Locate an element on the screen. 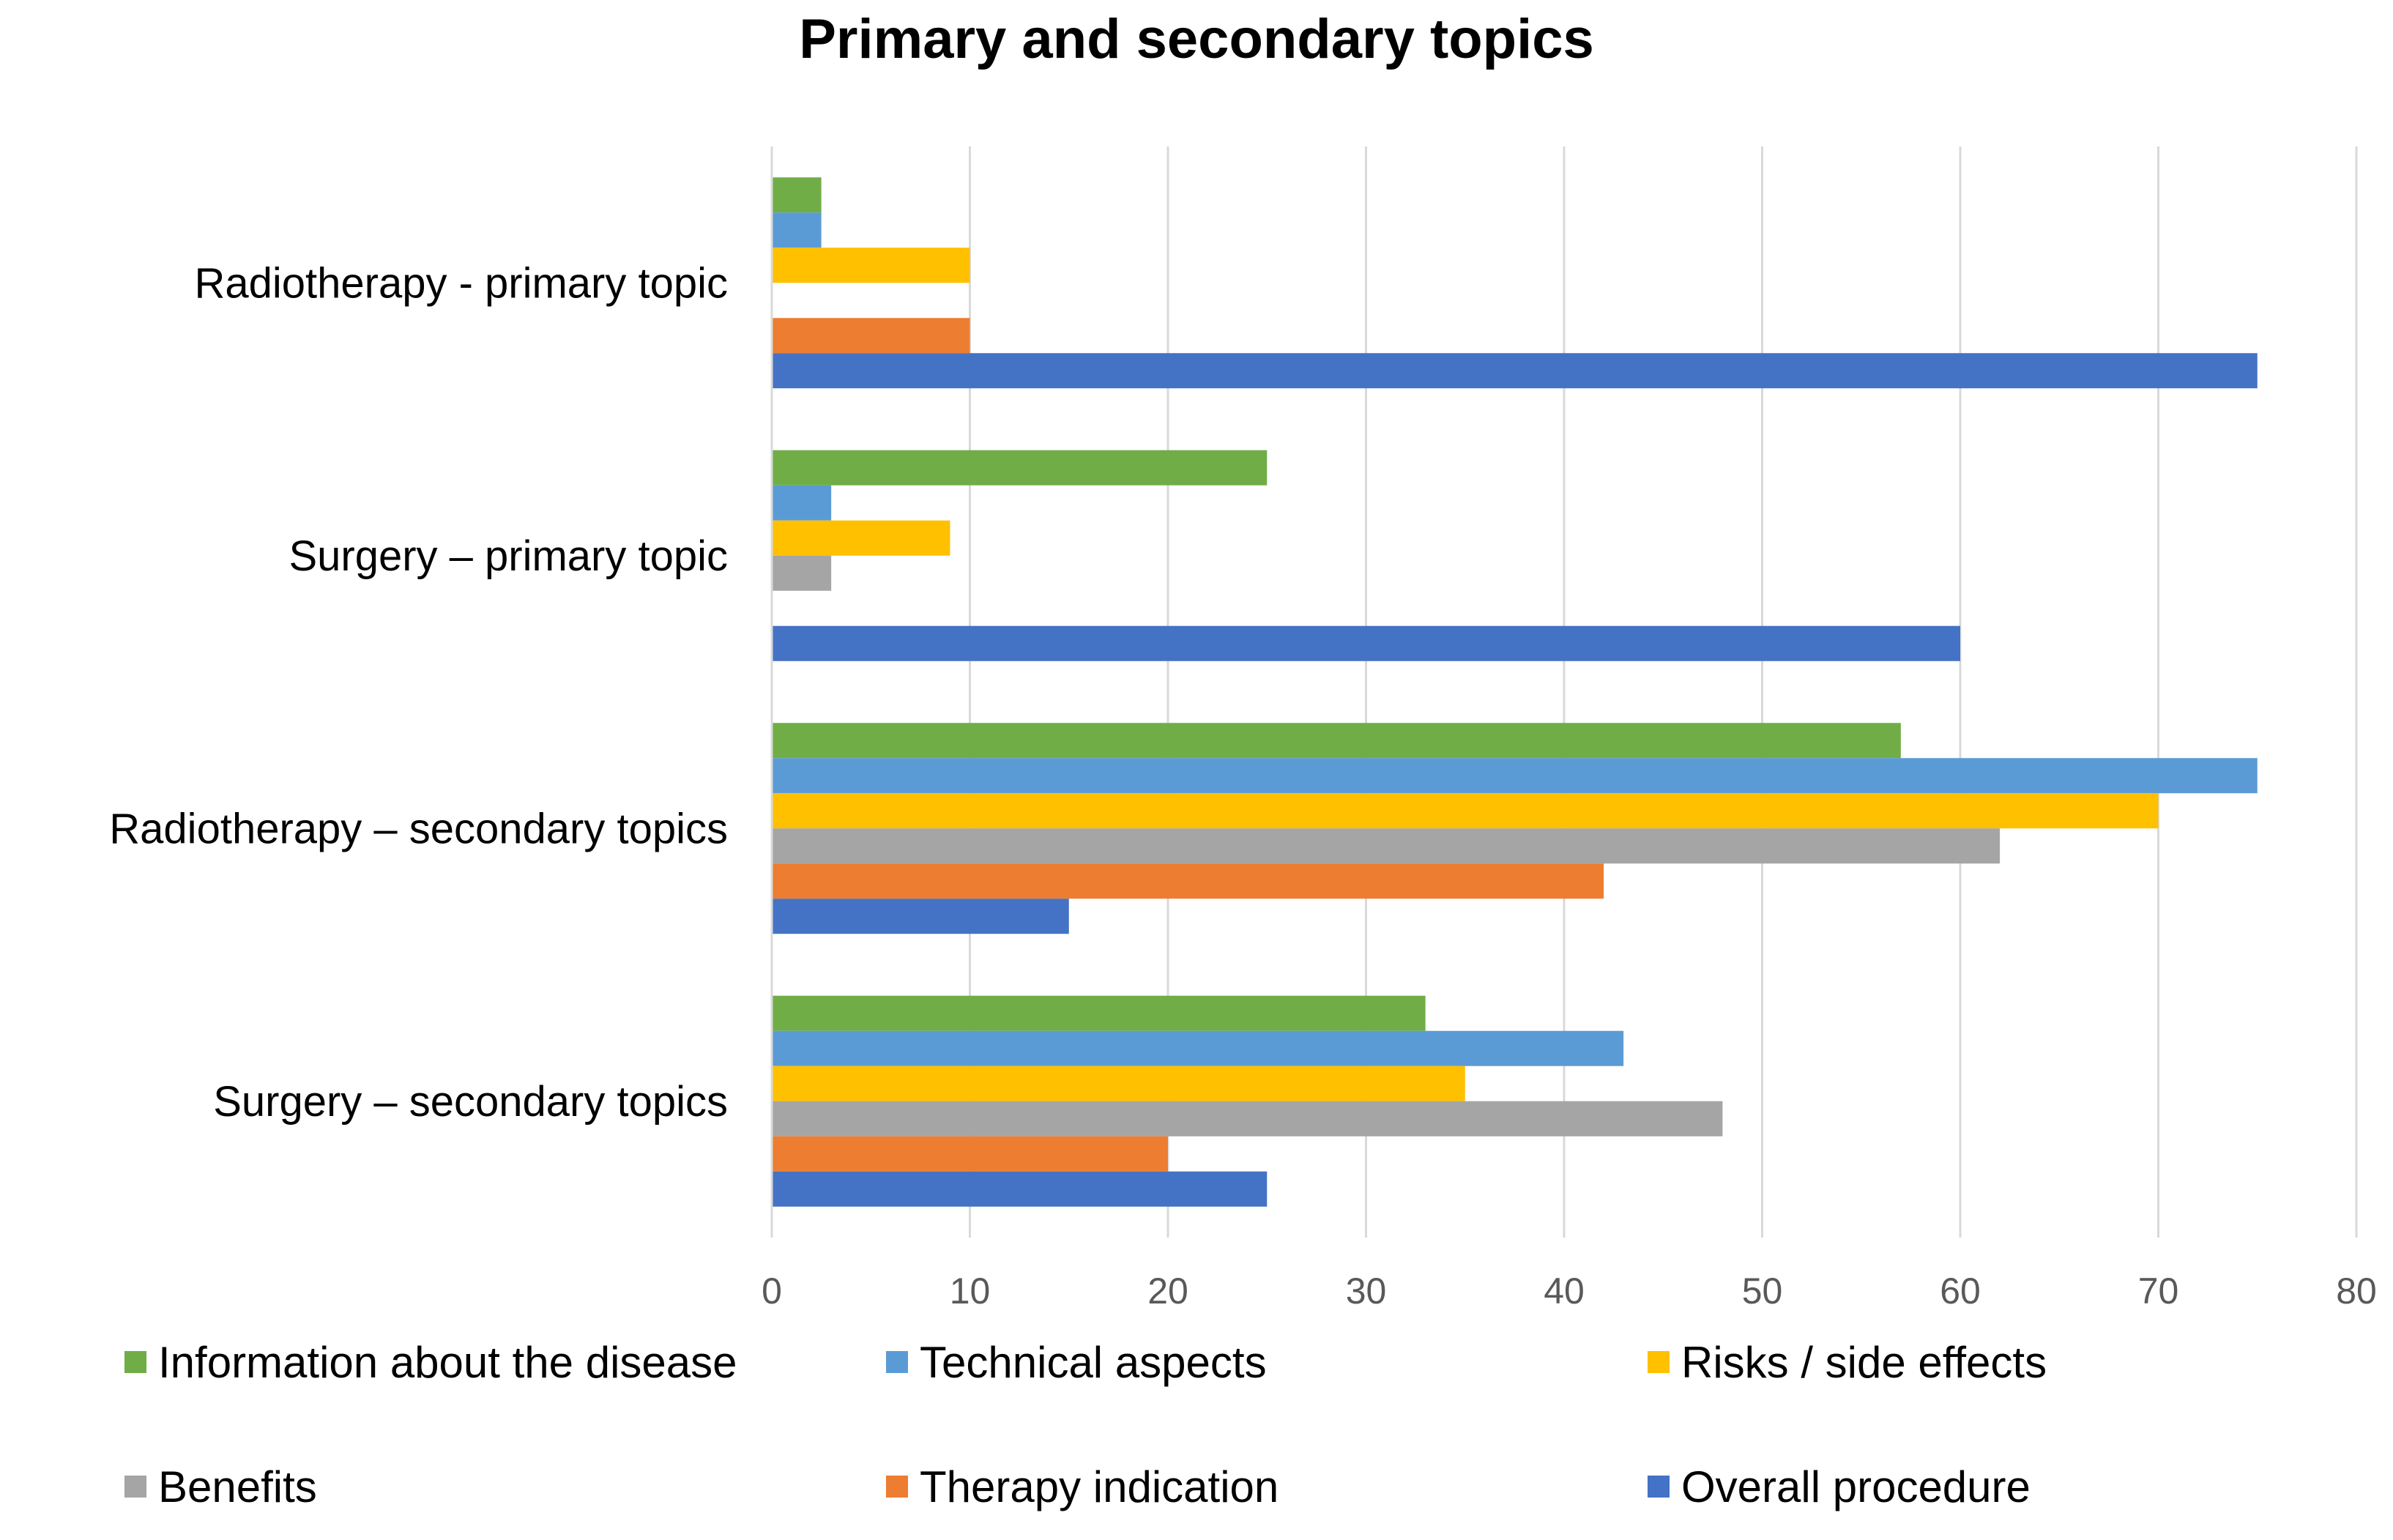 This screenshot has width=2393, height=1540. legend-label: Information about the disease is located at coordinates (447, 1362).